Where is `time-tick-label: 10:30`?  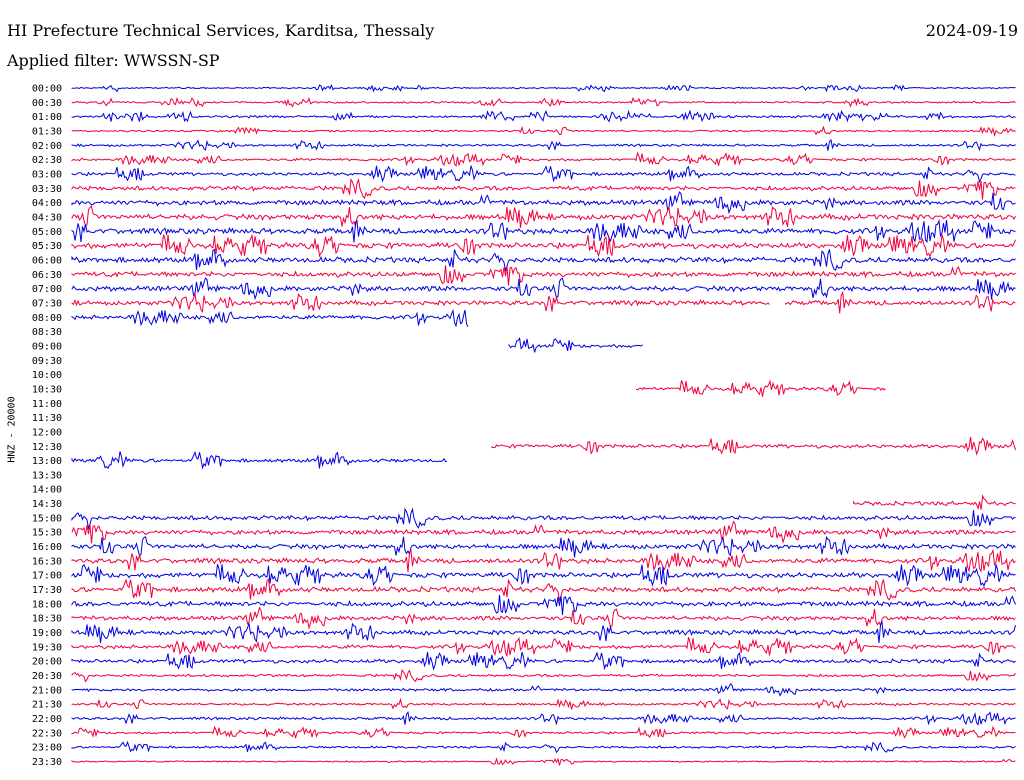
time-tick-label: 10:30 is located at coordinates (47, 389).